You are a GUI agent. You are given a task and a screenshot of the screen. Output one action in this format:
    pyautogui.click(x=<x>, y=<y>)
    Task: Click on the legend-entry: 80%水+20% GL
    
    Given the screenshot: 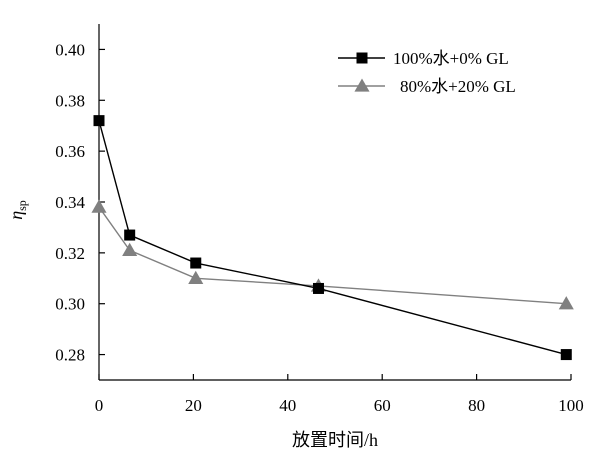 What is the action you would take?
    pyautogui.click(x=427, y=86)
    